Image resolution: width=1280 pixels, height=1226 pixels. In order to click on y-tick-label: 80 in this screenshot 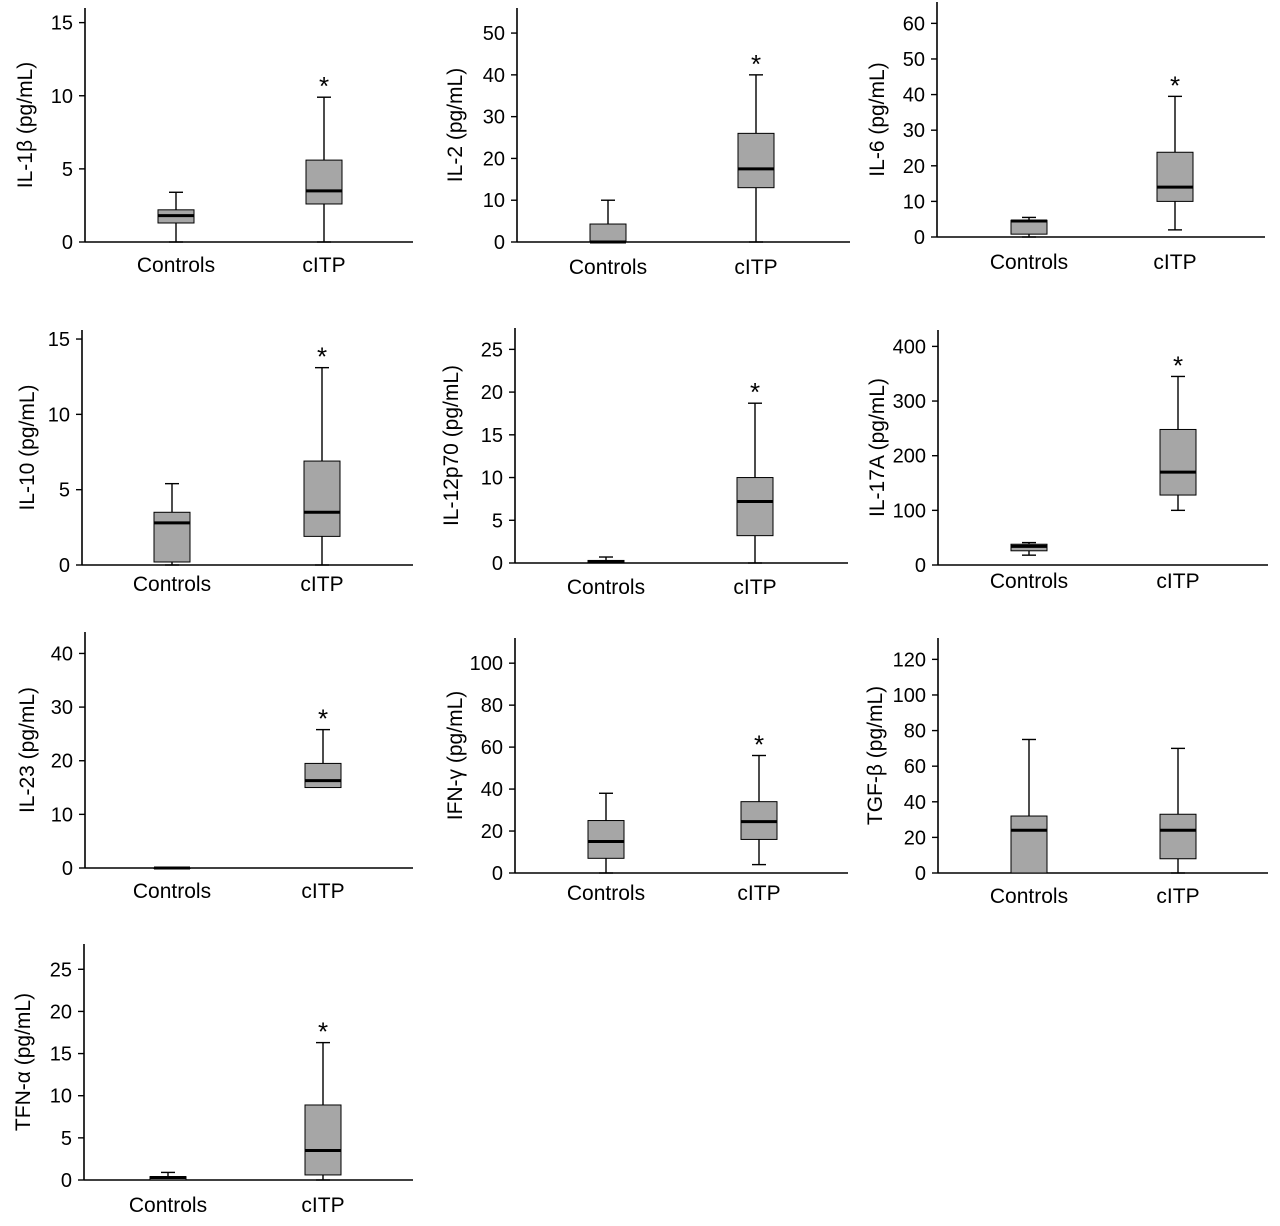, I will do `click(915, 732)`.